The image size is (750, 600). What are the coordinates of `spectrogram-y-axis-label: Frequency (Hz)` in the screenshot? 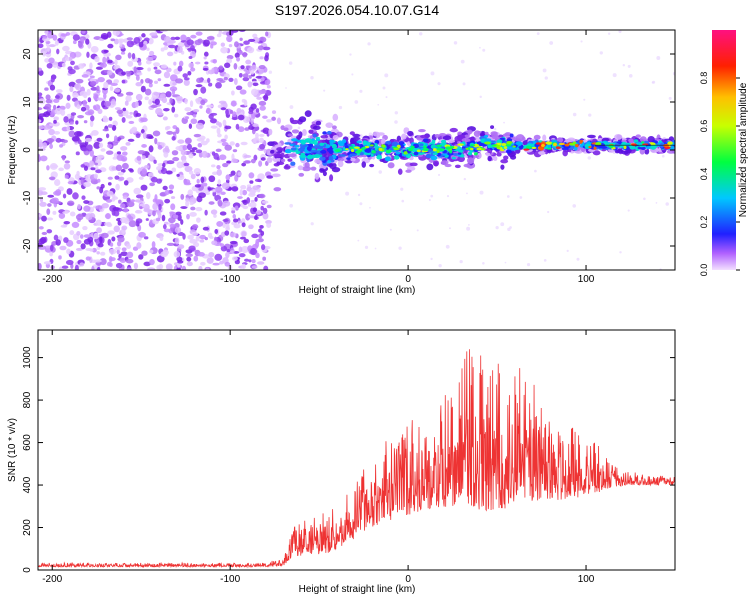 It's located at (12, 150).